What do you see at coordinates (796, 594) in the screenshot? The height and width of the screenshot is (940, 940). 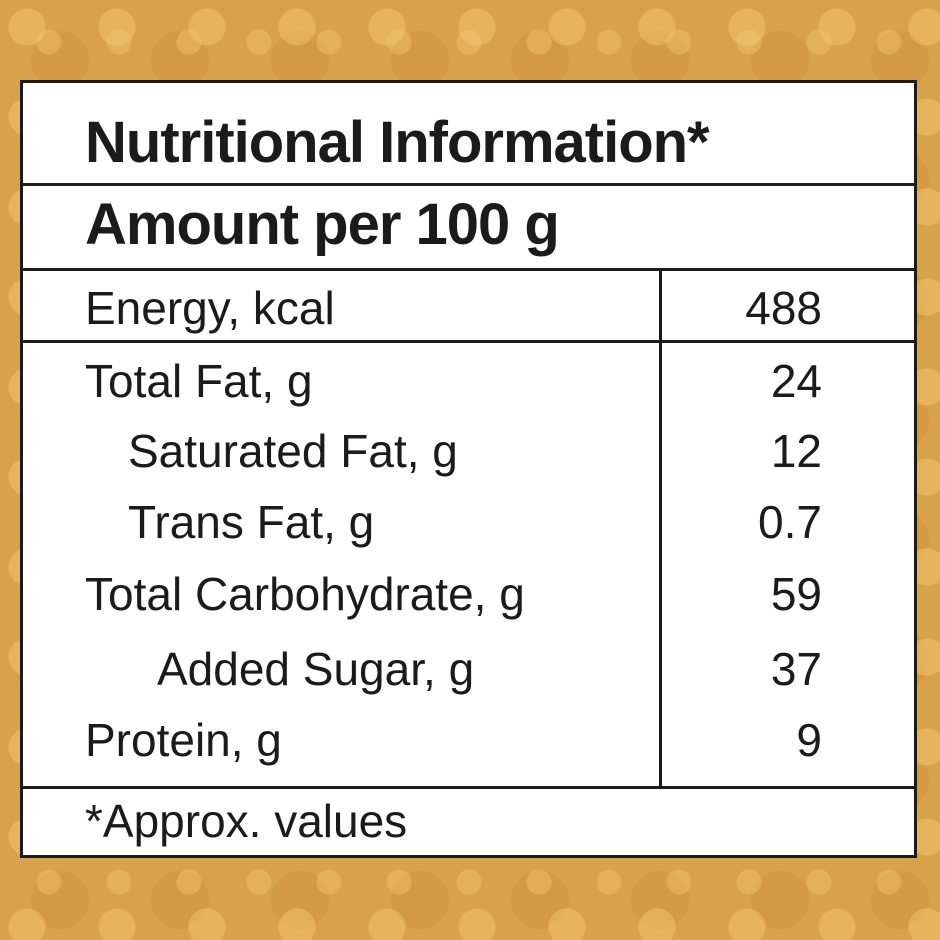 I see `row-value-total-carbohydrate: 59` at bounding box center [796, 594].